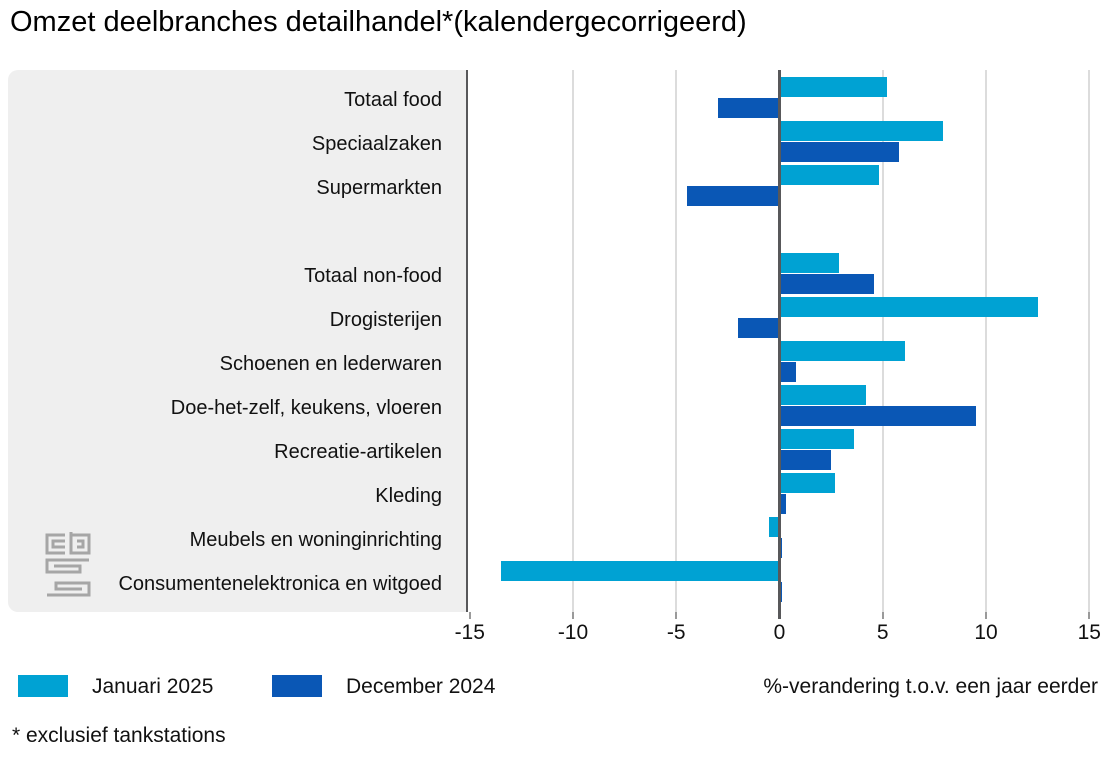 This screenshot has height=762, width=1110. I want to click on axis-tick-label: 0, so click(779, 632).